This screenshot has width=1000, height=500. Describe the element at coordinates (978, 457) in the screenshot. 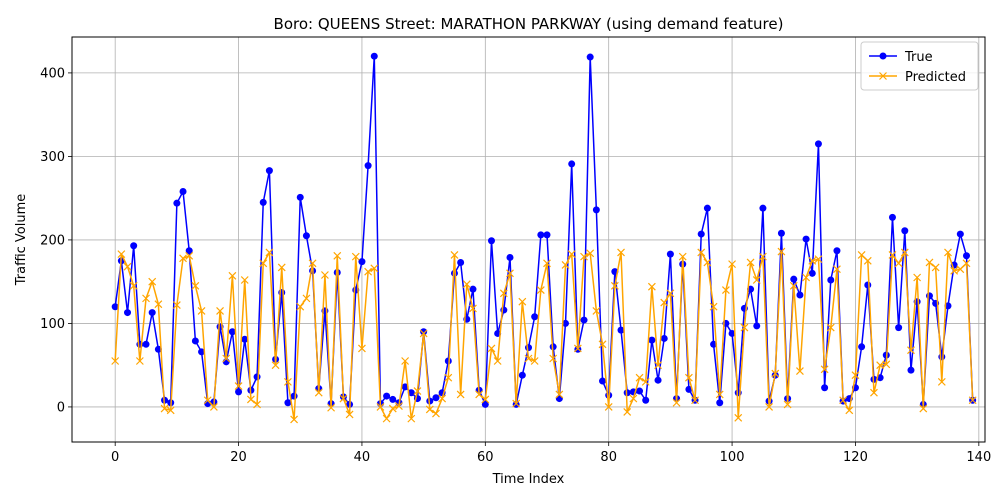

I see `x-tick-label: 140` at that location.